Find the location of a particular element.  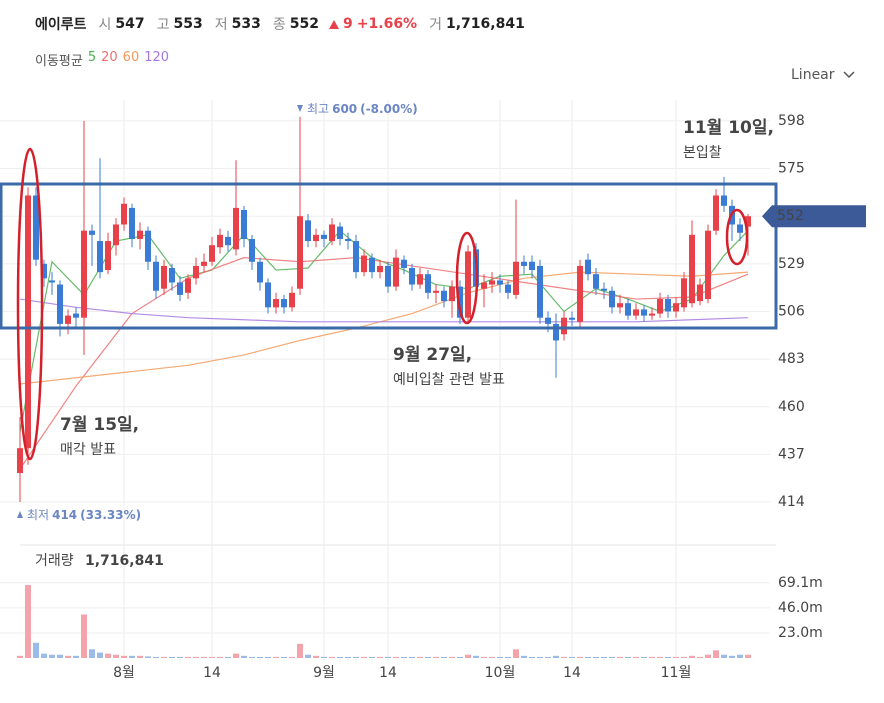

chevron-icon is located at coordinates (848, 75).